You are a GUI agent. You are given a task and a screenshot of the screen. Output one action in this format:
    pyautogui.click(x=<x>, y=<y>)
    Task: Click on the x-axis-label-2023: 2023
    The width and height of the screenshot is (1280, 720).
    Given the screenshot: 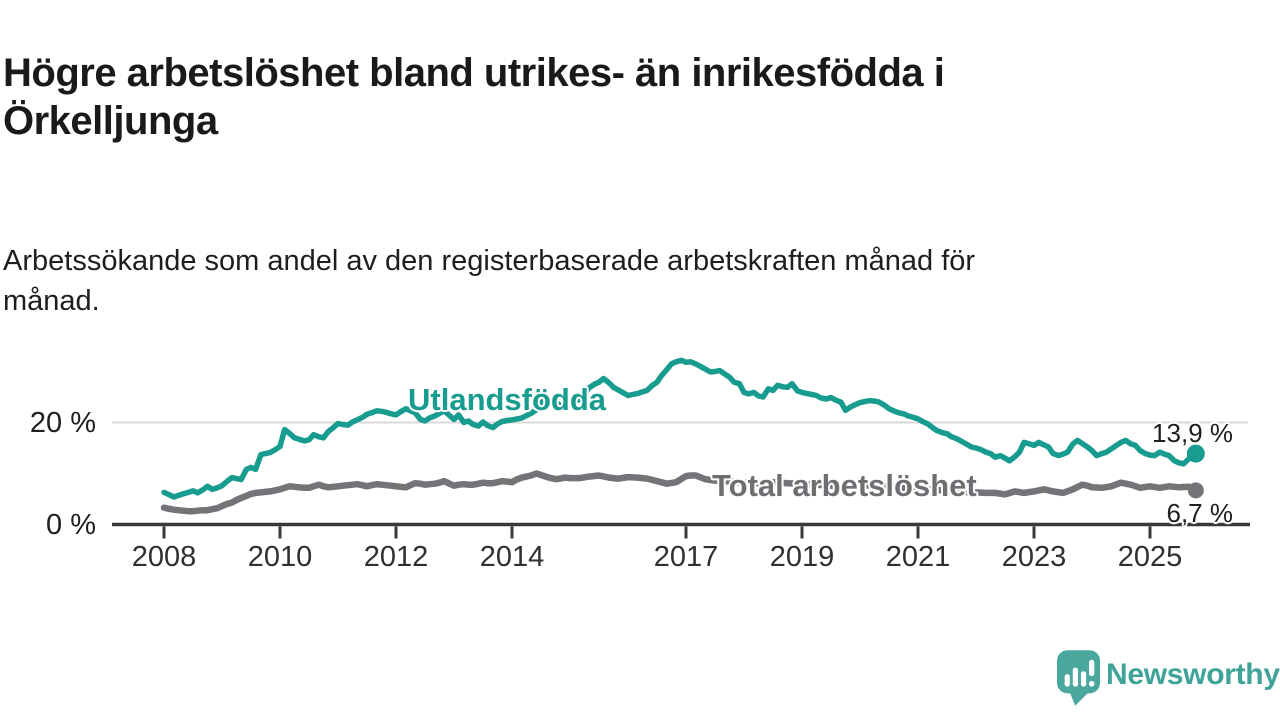 What is the action you would take?
    pyautogui.click(x=1034, y=557)
    